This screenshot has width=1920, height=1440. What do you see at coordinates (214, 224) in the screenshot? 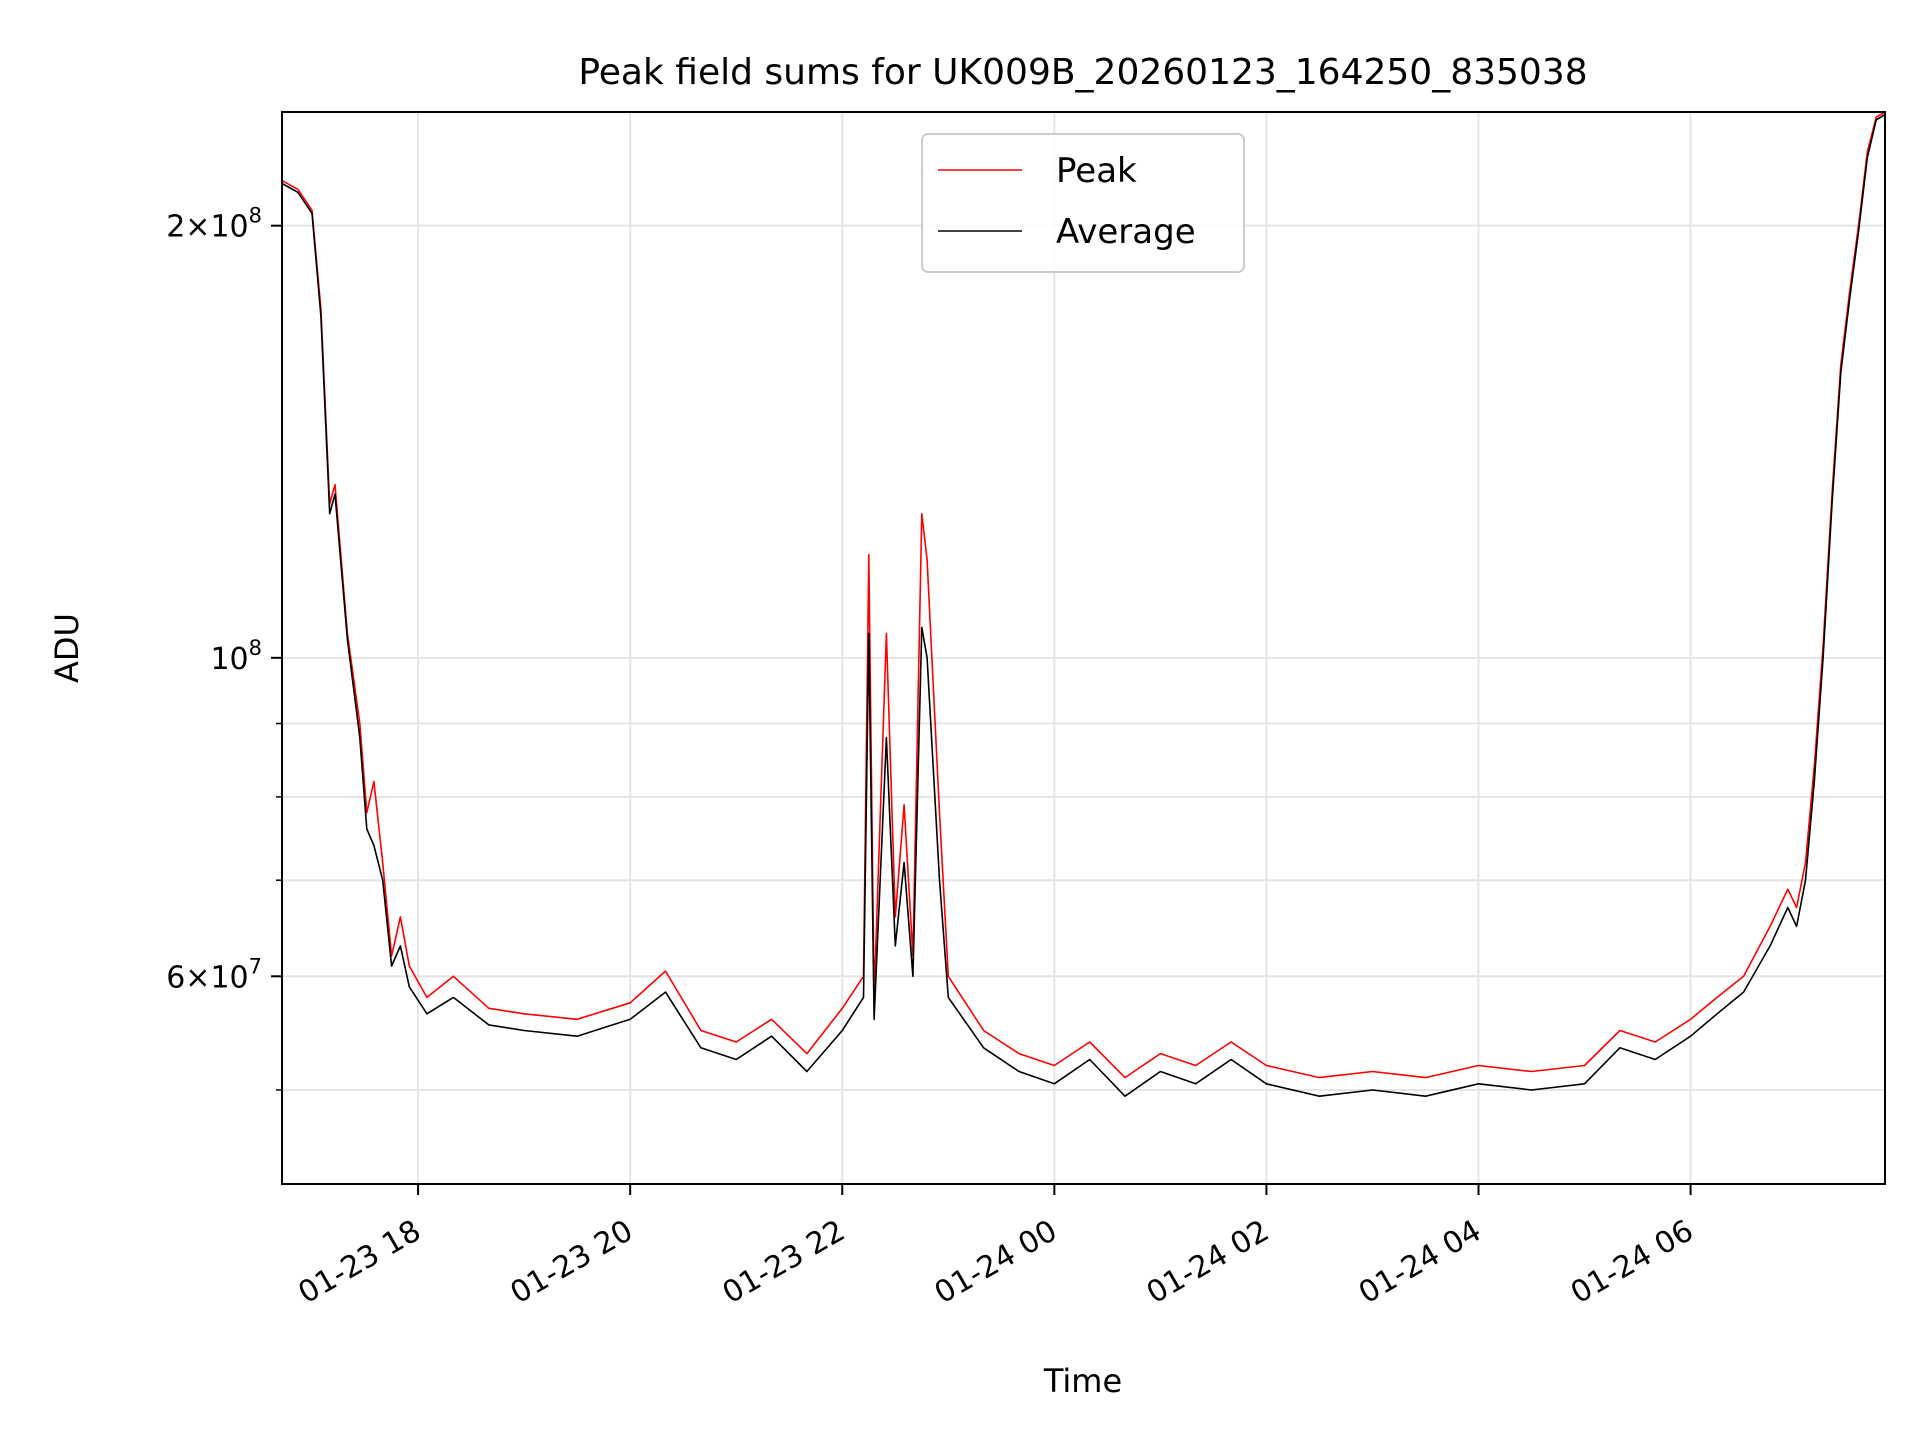
I see `y-tick-label: 2×108` at bounding box center [214, 224].